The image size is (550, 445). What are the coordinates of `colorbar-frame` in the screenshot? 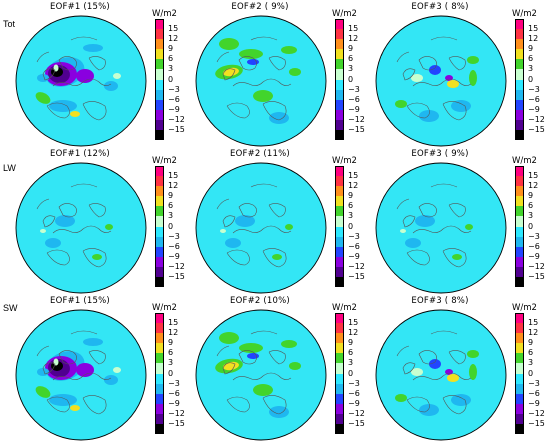 It's located at (159, 79).